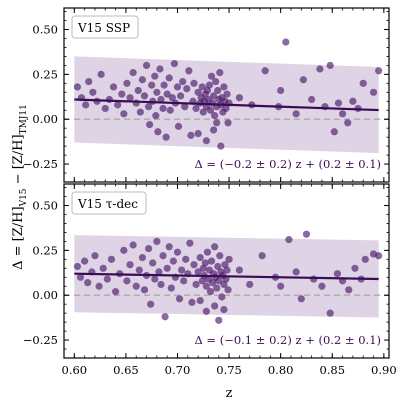  I want to click on fit-annotation: Δ = (−0.2 ± 0.2) z + (0.2 ± 0.1), so click(287, 164).